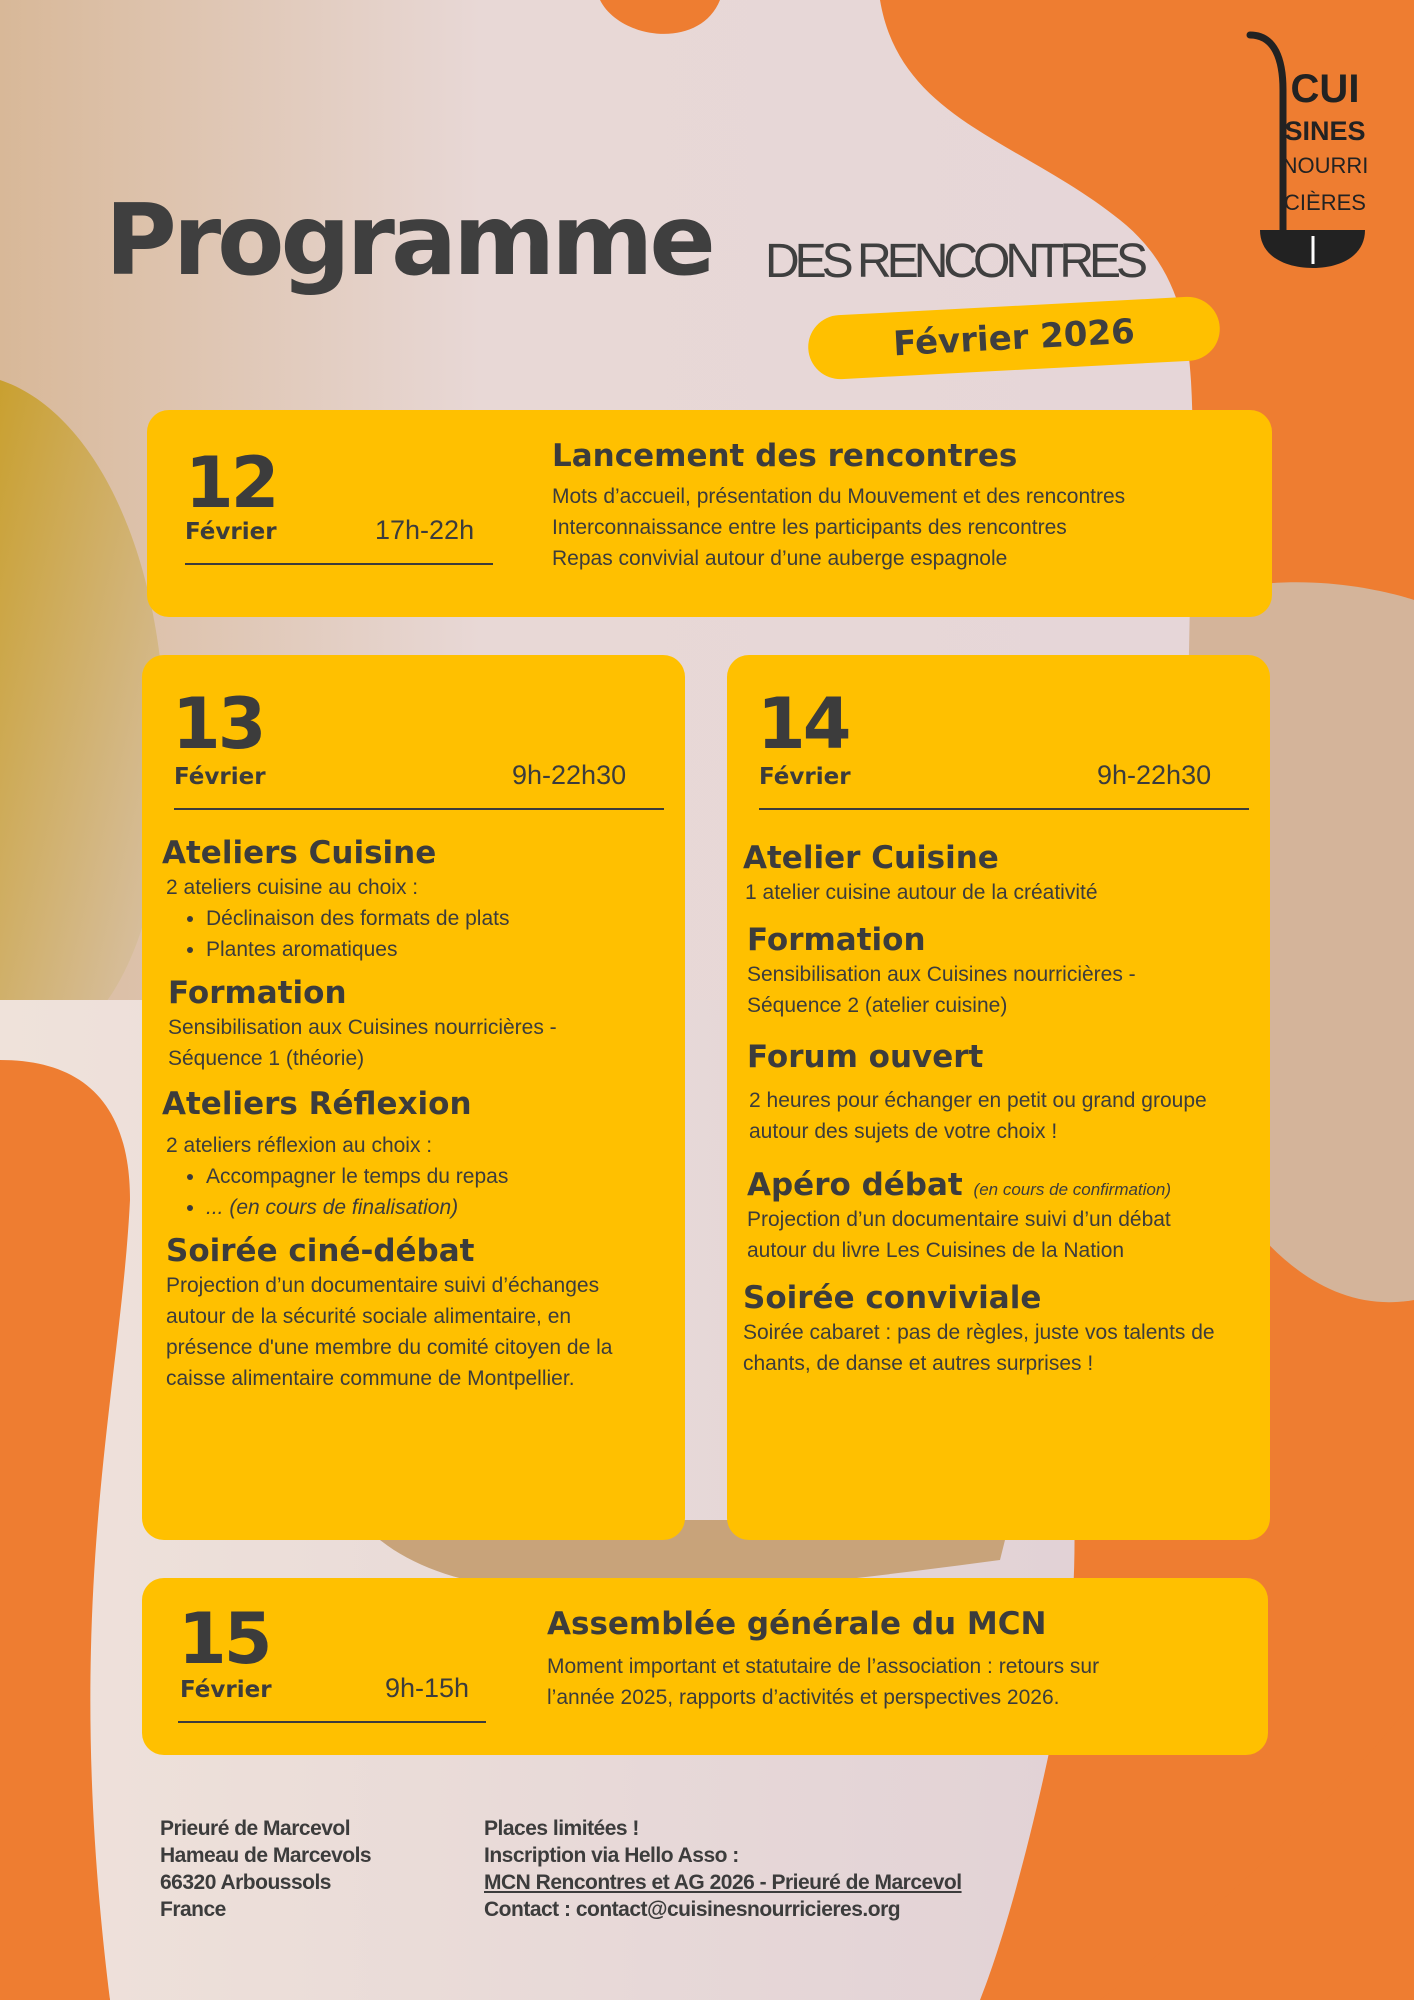 The image size is (1414, 2000). I want to click on section-title: Lancement des rencontres, so click(785, 456).